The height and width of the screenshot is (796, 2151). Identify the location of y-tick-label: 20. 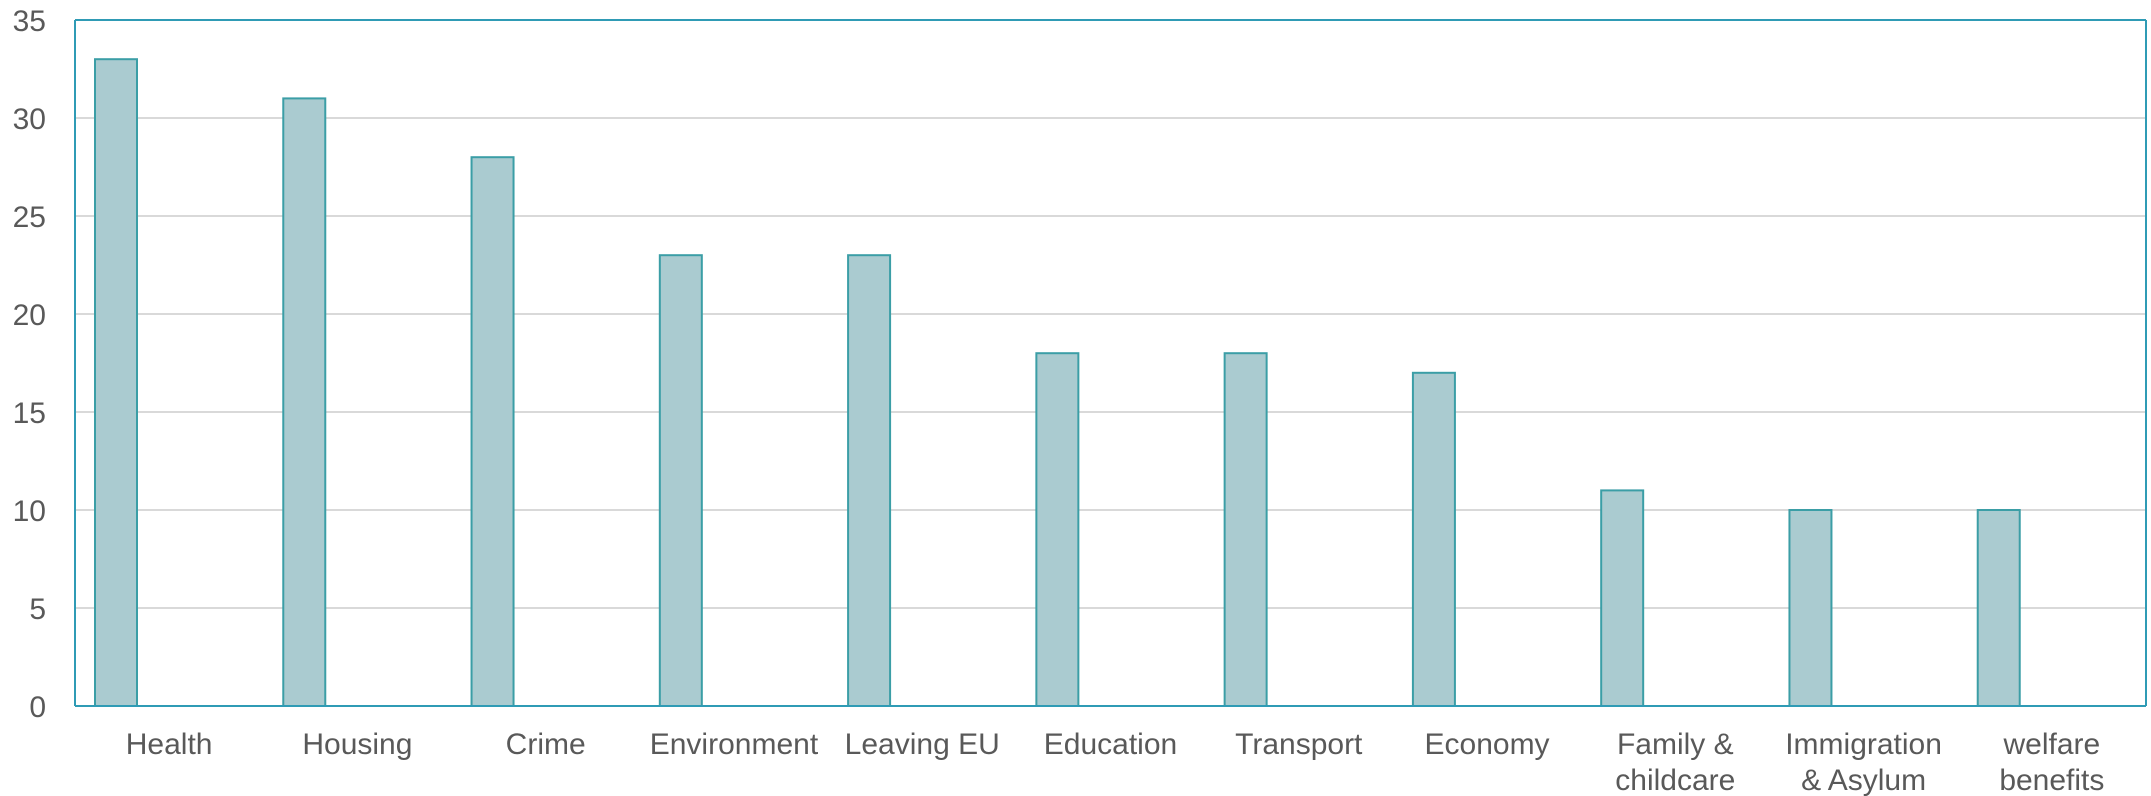
(29, 315).